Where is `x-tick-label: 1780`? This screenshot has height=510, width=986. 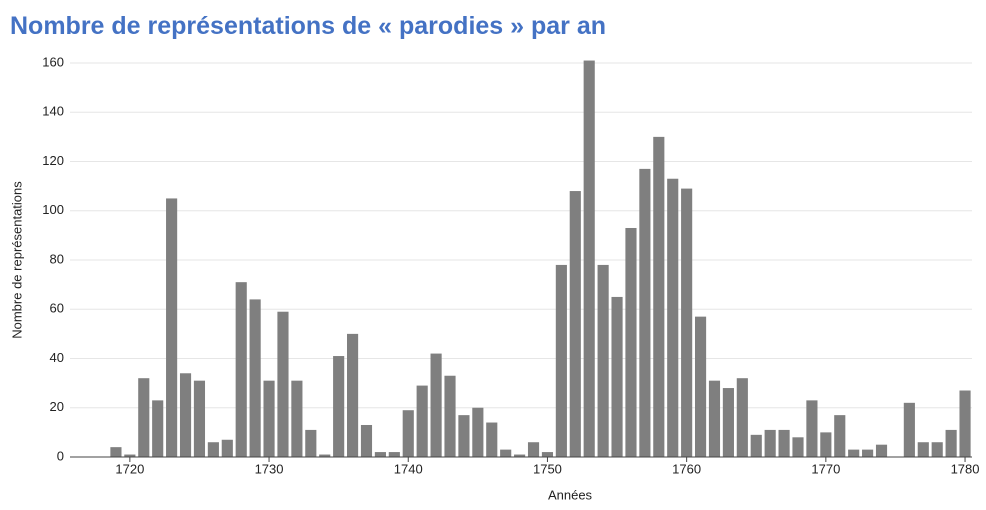 x-tick-label: 1780 is located at coordinates (965, 468).